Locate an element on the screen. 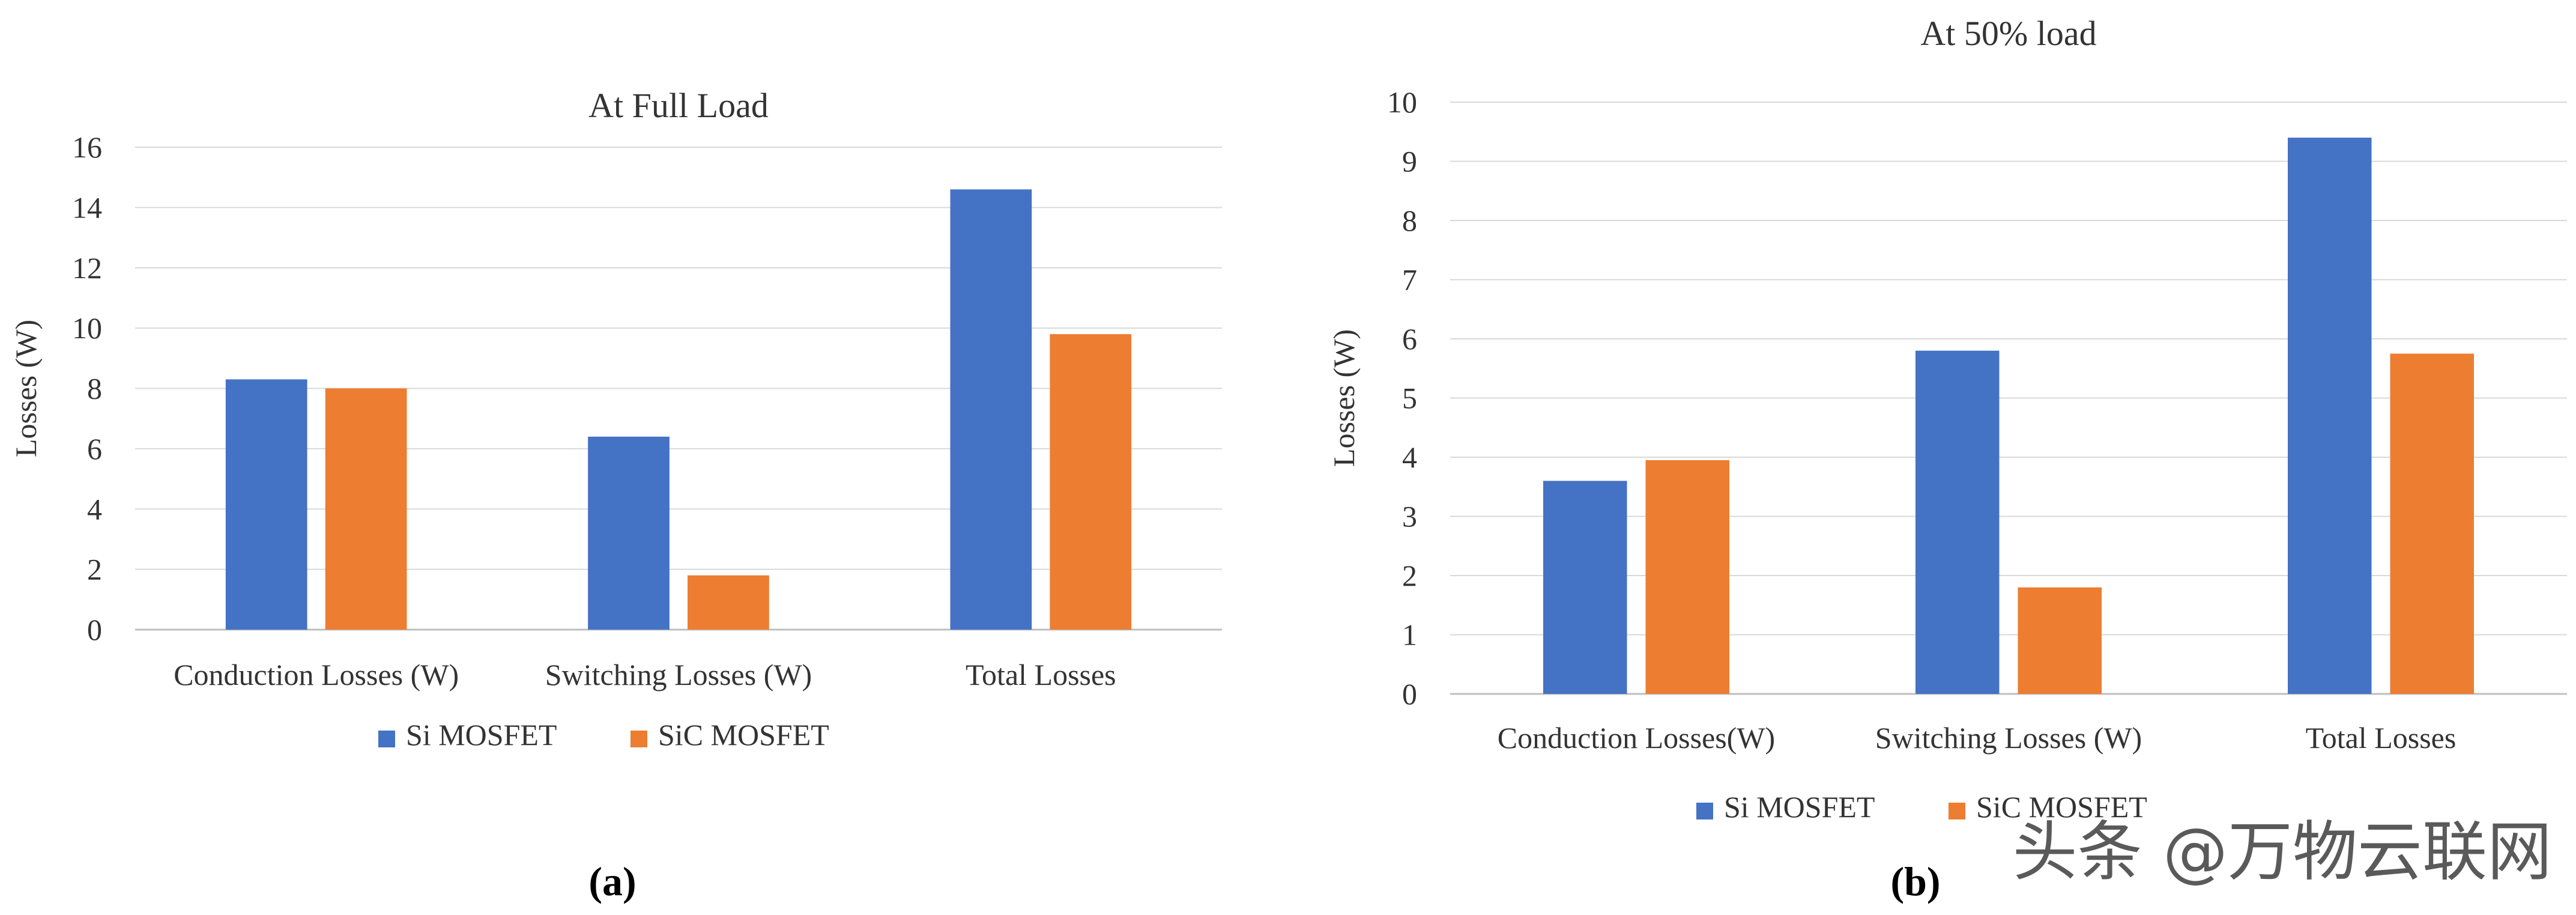  y-tick-label: 3 is located at coordinates (1409, 516).